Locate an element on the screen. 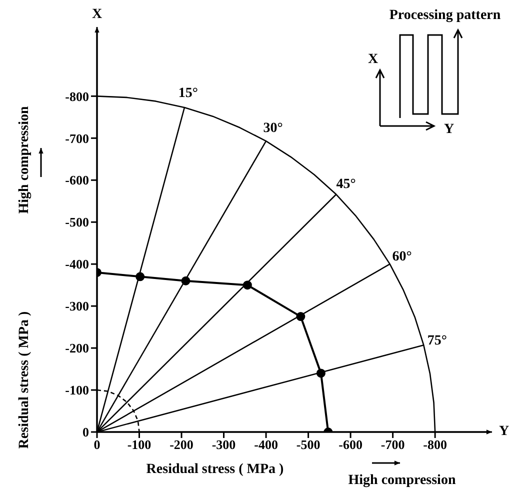 This screenshot has width=528, height=492. text: Processing pattern is located at coordinates (445, 16).